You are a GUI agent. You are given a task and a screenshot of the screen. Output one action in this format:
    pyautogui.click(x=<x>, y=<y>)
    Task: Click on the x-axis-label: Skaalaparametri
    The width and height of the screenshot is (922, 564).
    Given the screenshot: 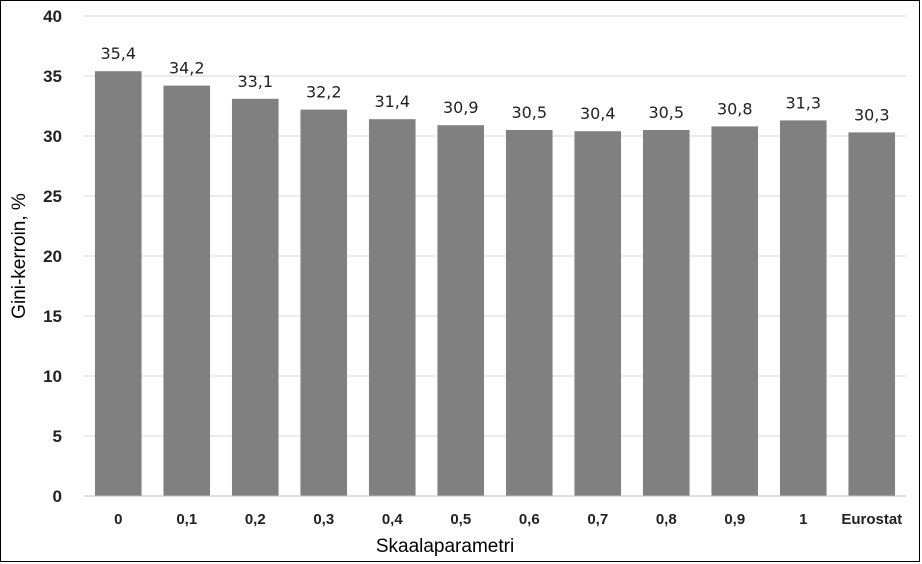 What is the action you would take?
    pyautogui.click(x=445, y=546)
    